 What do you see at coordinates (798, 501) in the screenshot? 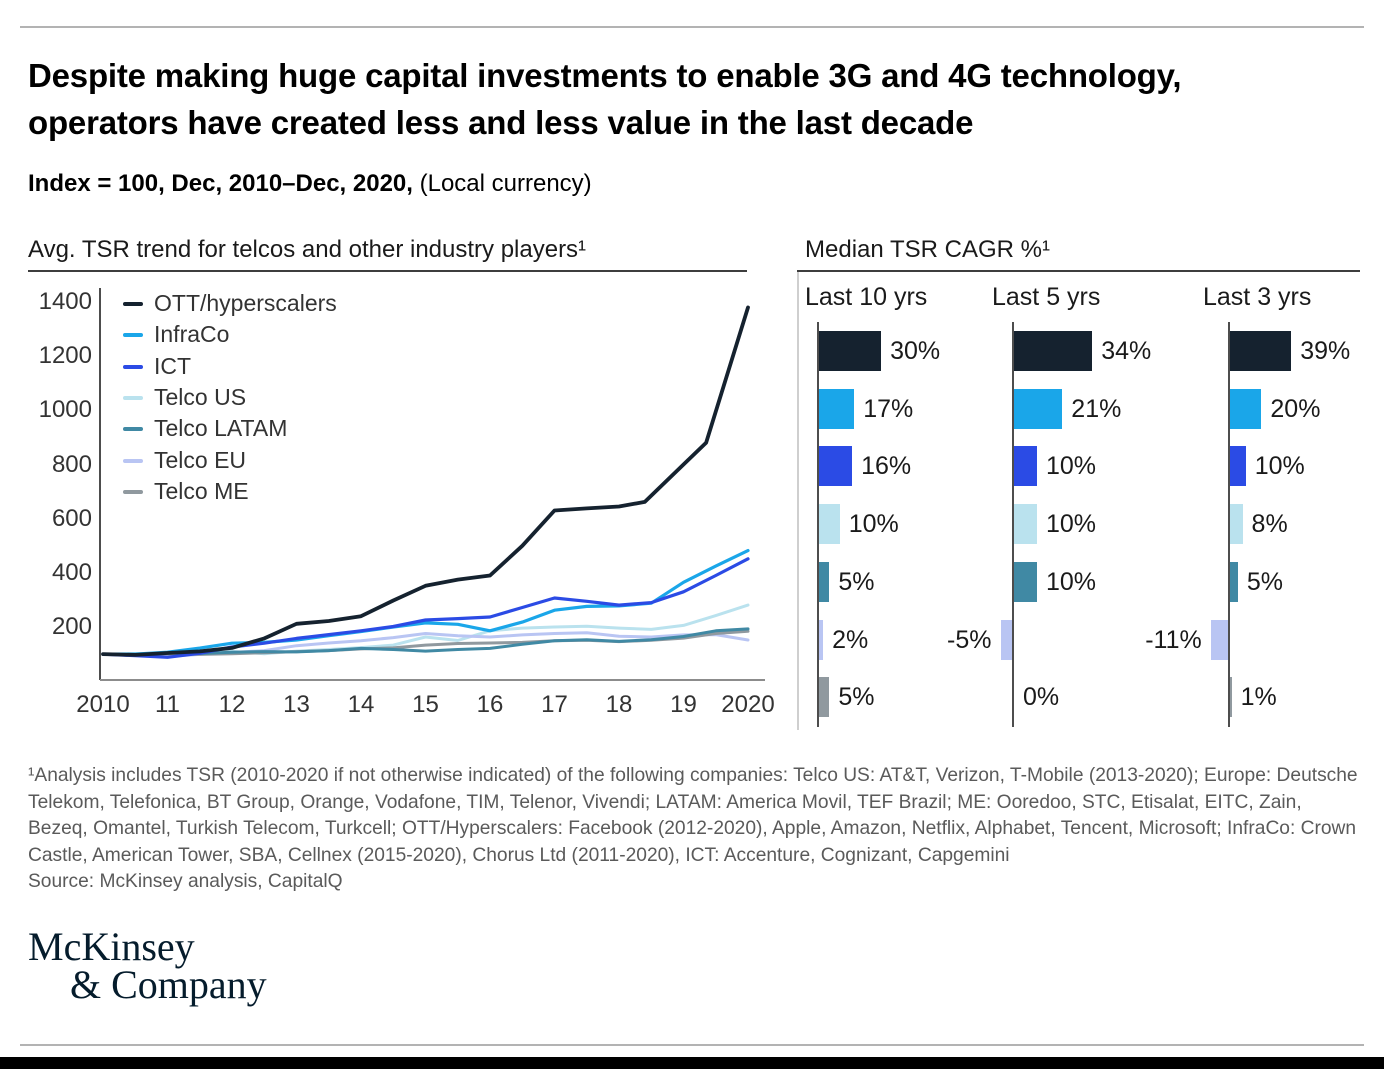
I see `panel-divider` at bounding box center [798, 501].